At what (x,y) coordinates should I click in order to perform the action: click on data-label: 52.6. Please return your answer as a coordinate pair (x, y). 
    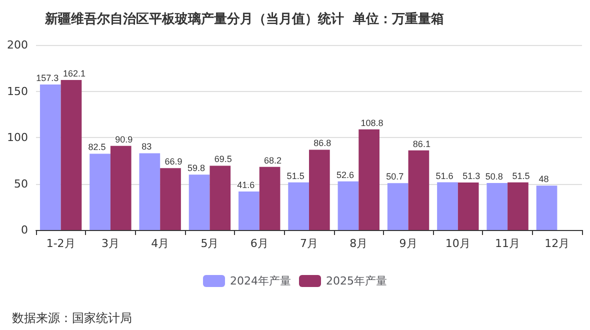
    Looking at the image, I should click on (345, 175).